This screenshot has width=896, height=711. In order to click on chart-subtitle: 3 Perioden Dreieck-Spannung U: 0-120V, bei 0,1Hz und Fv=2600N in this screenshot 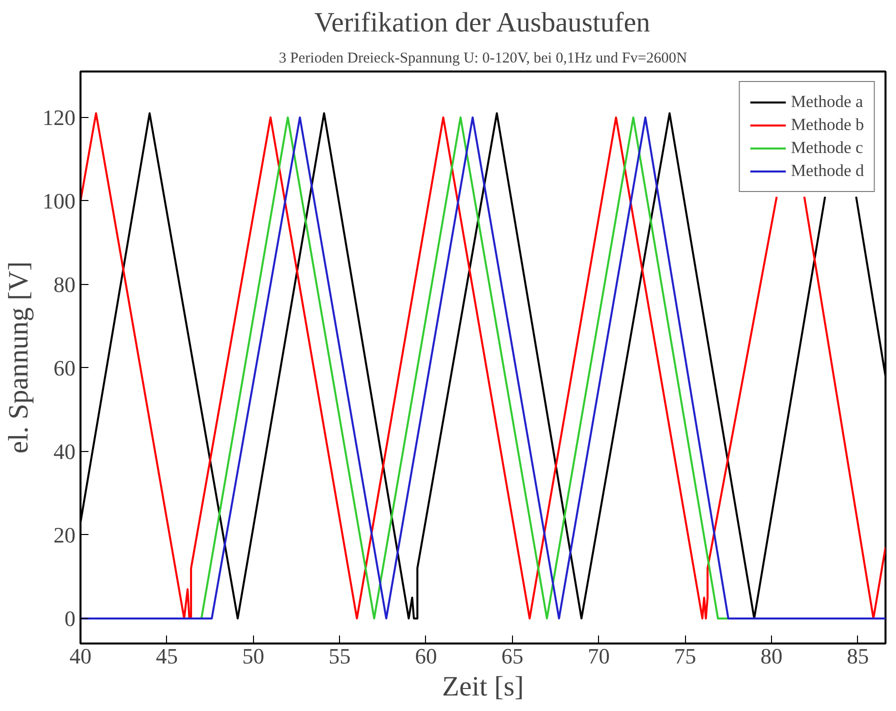, I will do `click(483, 58)`.